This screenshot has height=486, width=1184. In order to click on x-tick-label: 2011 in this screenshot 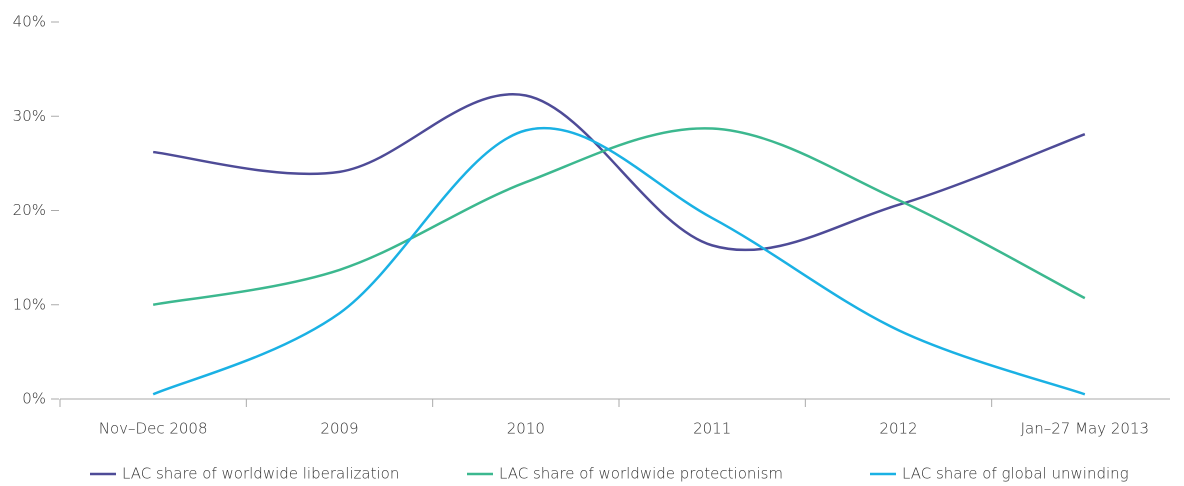, I will do `click(712, 429)`.